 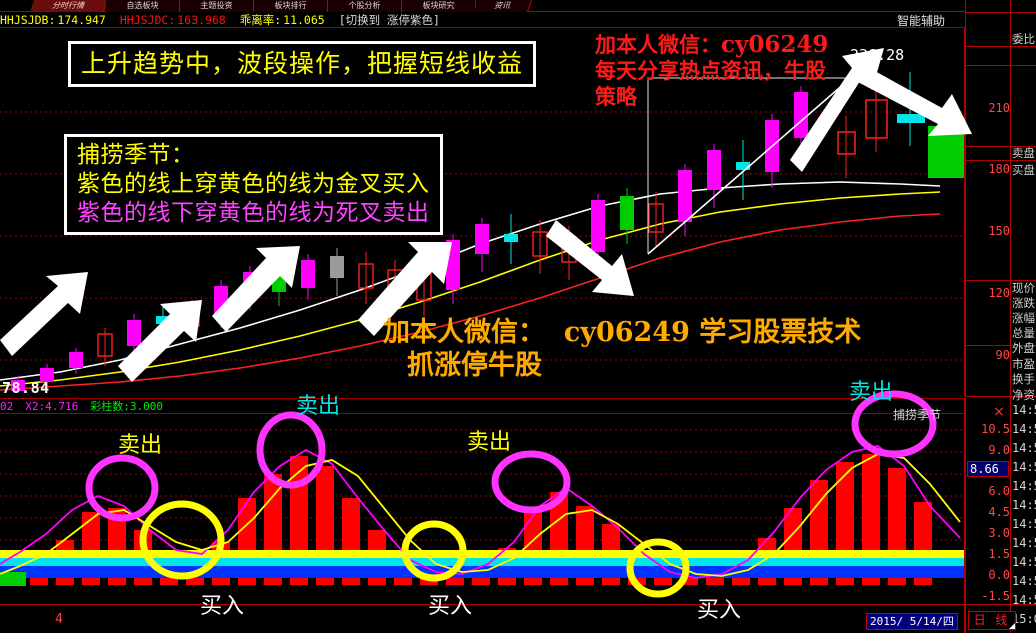 I want to click on rainbow-bands, so click(x=482, y=564).